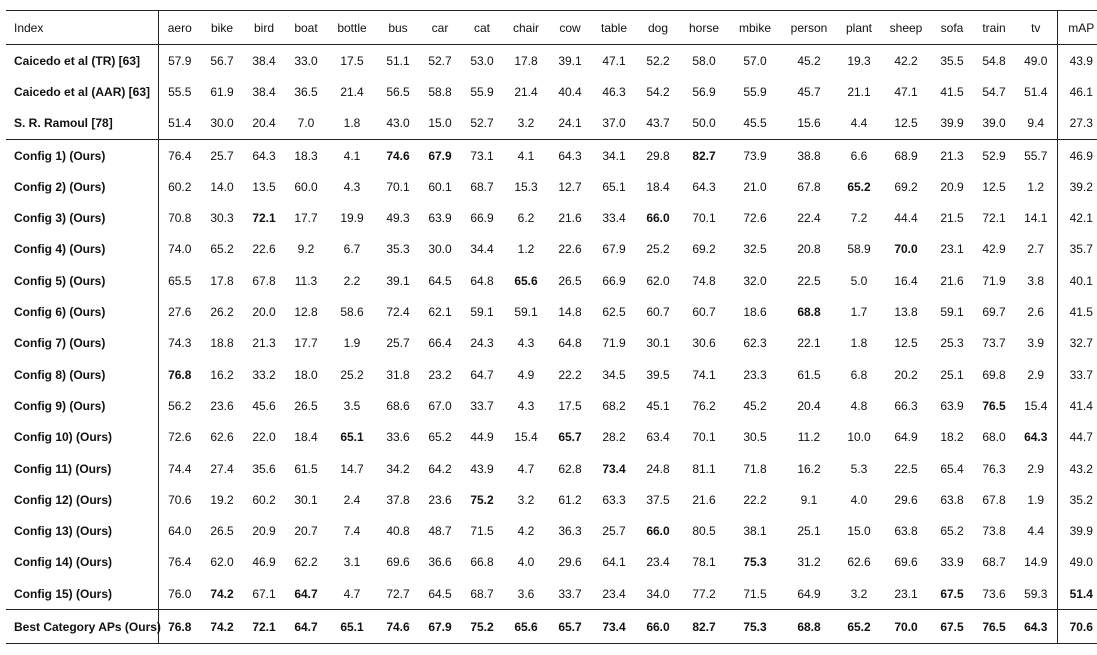  Describe the element at coordinates (526, 91) in the screenshot. I see `table-cell: 21.4` at that location.